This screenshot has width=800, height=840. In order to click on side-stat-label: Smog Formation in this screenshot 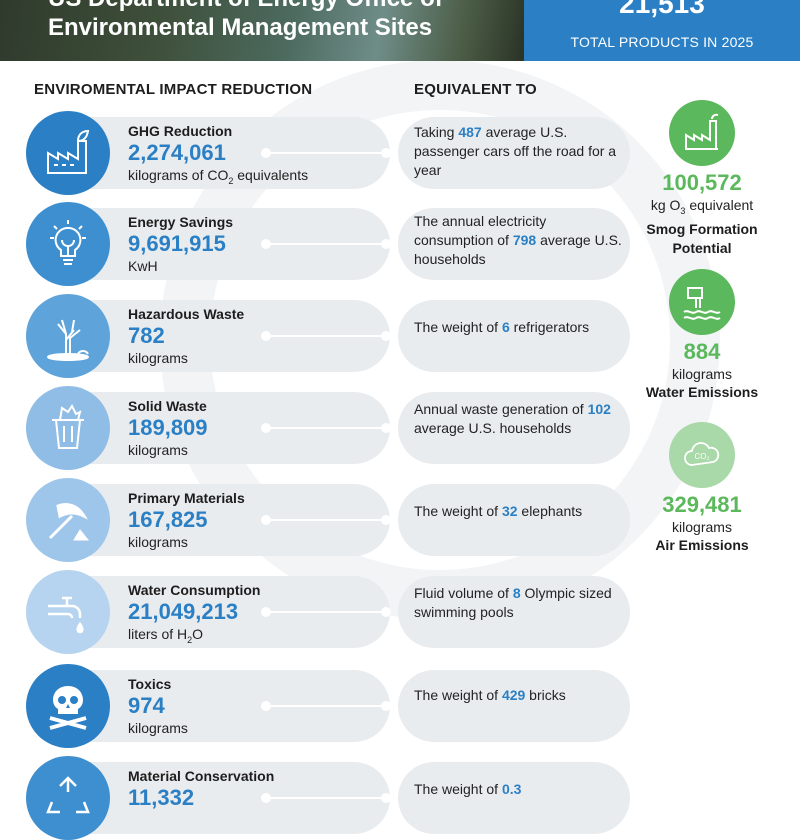, I will do `click(702, 228)`.